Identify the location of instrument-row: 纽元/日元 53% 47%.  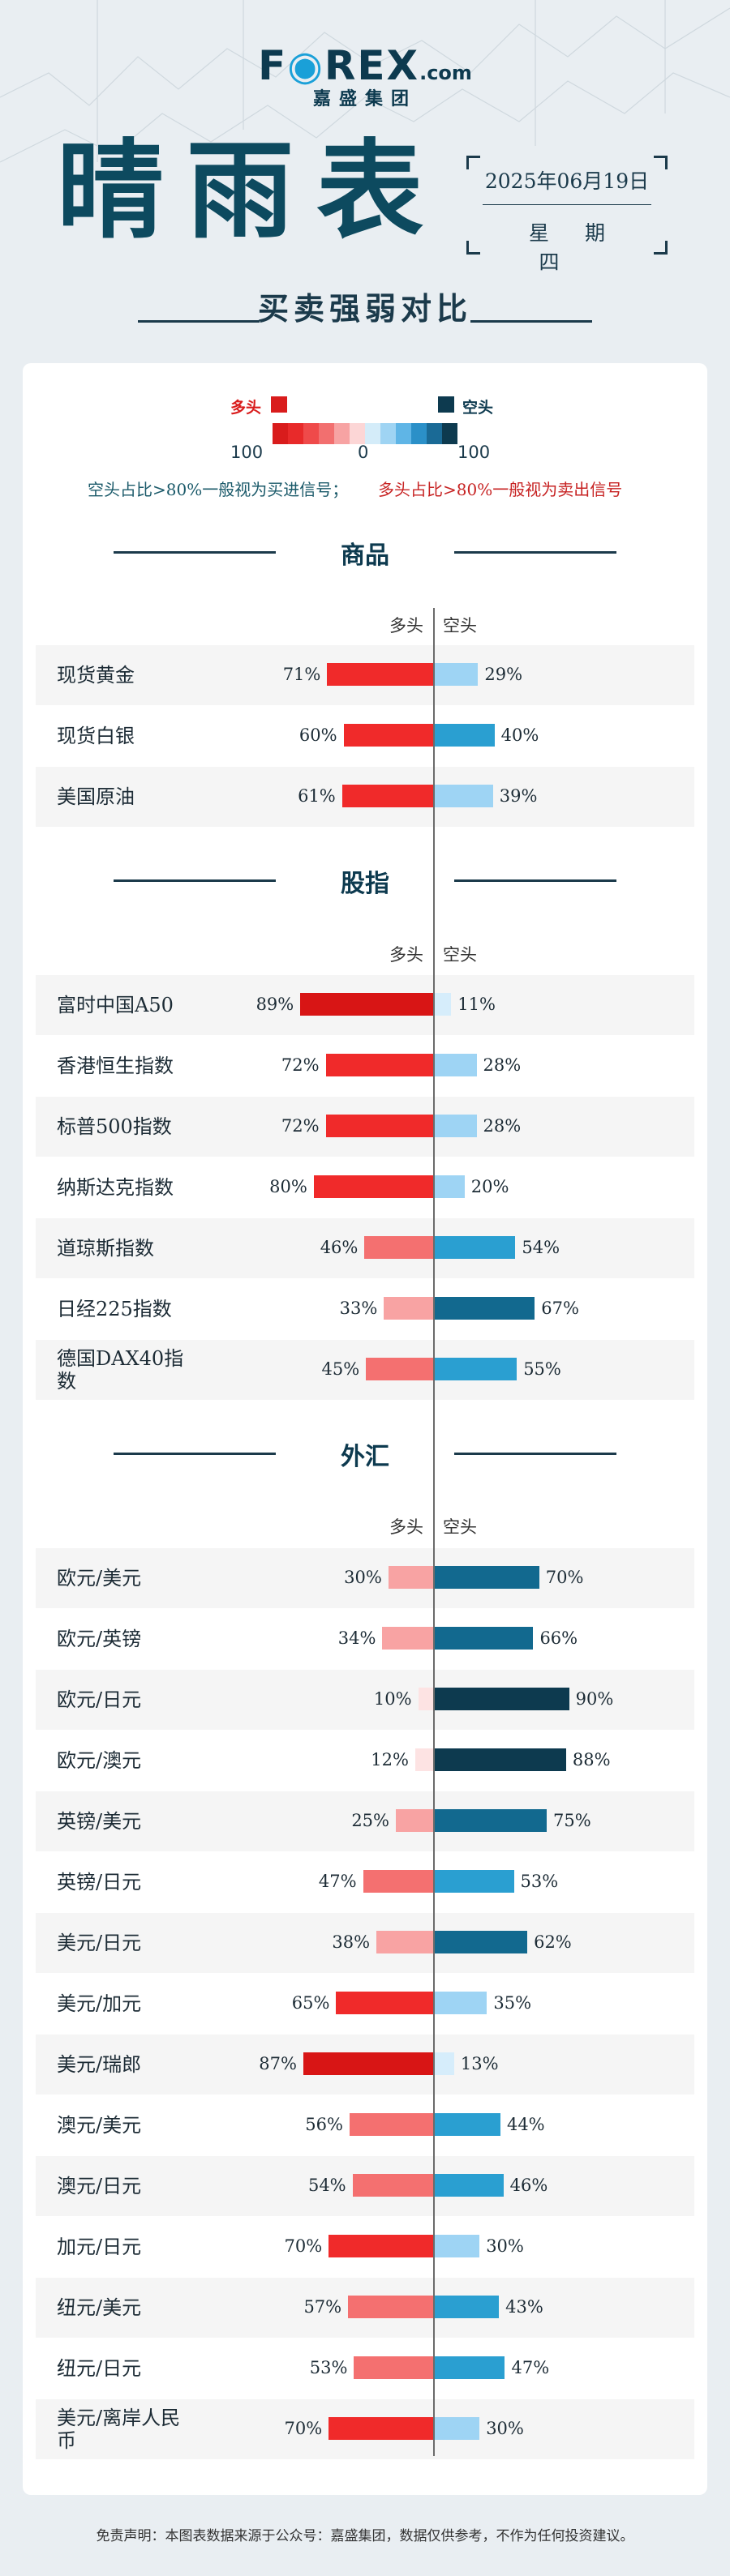
(365, 2368).